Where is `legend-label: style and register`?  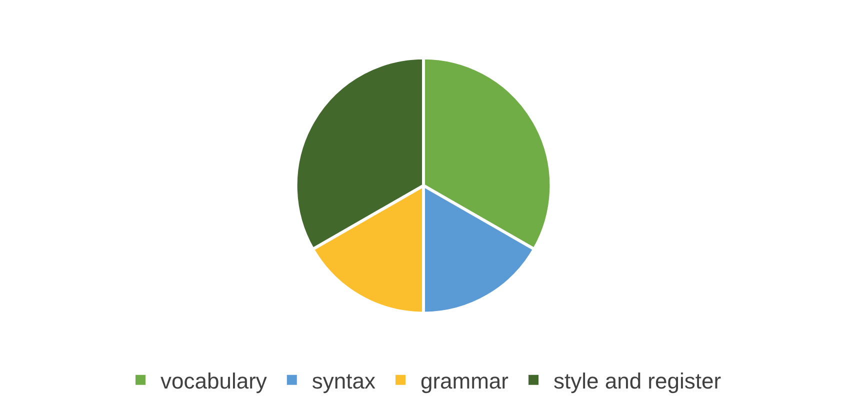 legend-label: style and register is located at coordinates (638, 381).